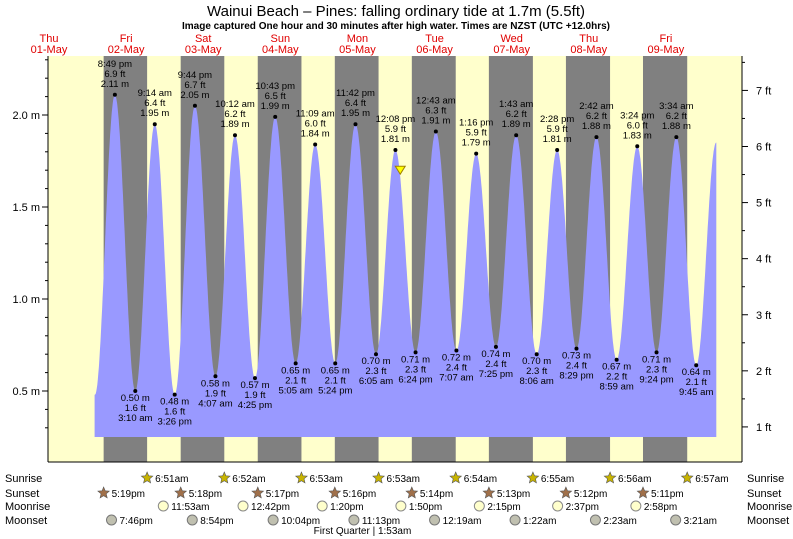  What do you see at coordinates (616, 387) in the screenshot?
I see `tide-label-line: 8:59 am` at bounding box center [616, 387].